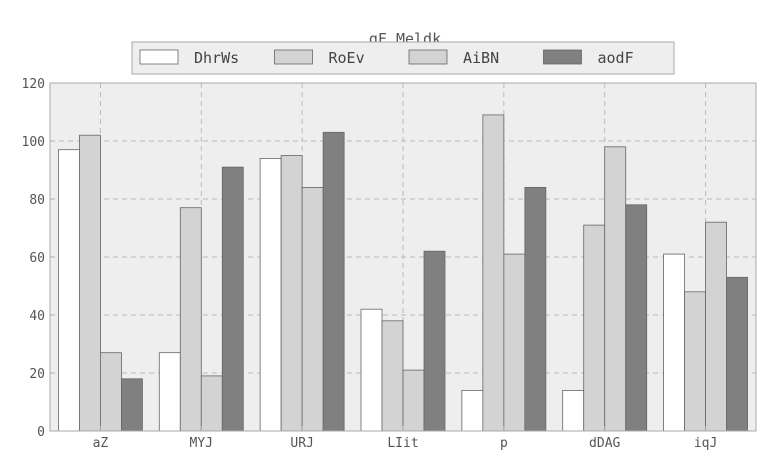 The height and width of the screenshot is (462, 770). Describe the element at coordinates (169, 392) in the screenshot. I see `bar-DhrWs-MYJ` at that location.